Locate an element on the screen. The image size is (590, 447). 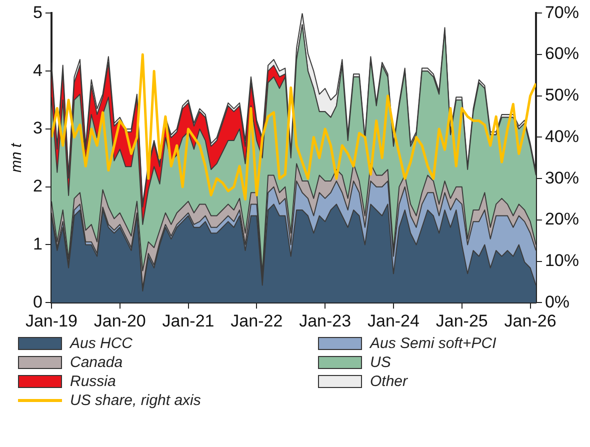
x-tick-label: Jan-25 is located at coordinates (462, 320).